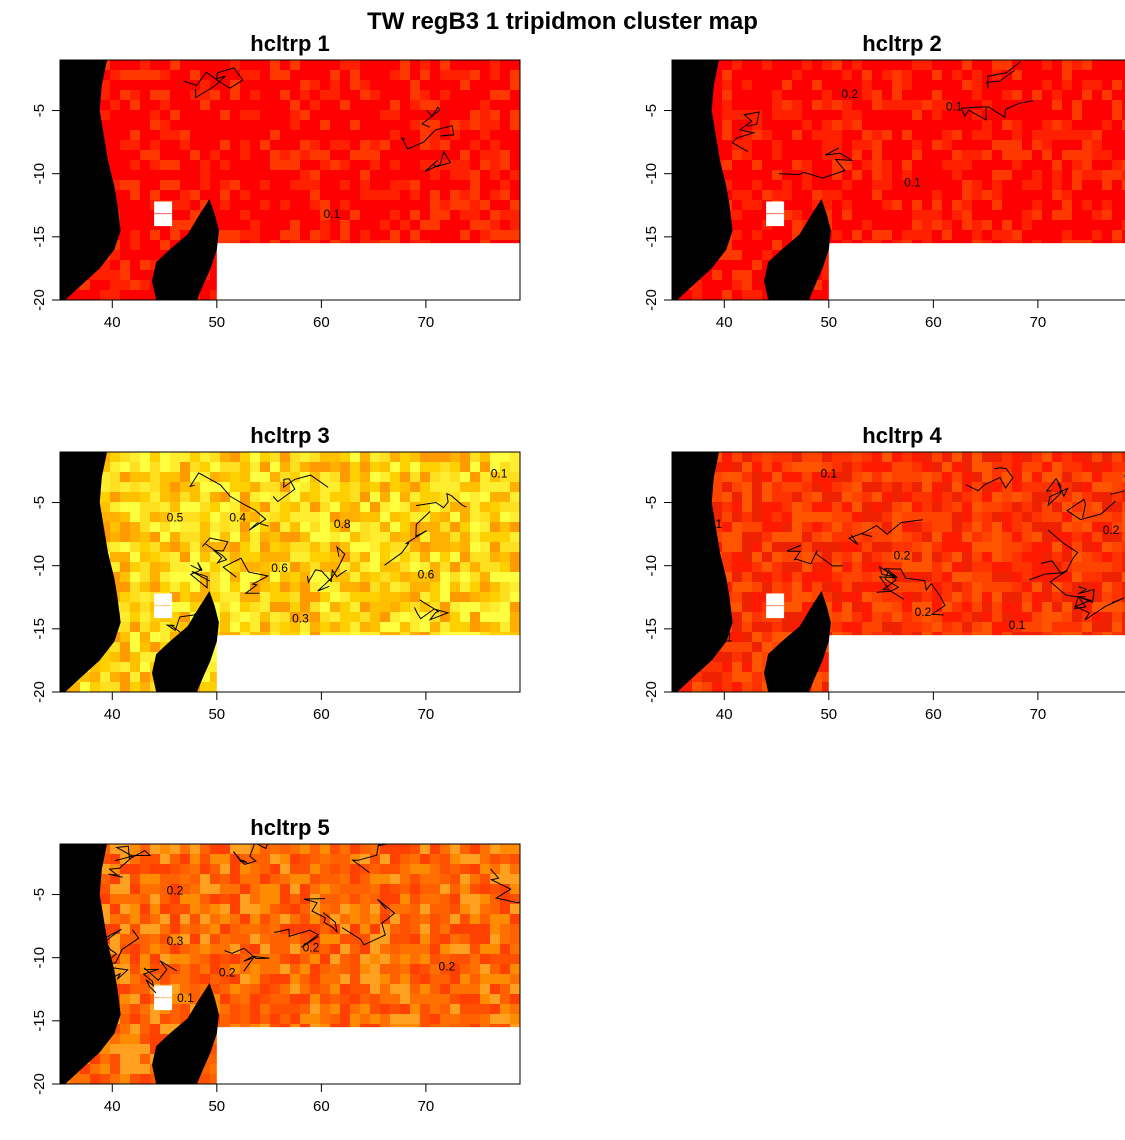 The width and height of the screenshot is (1125, 1140). Describe the element at coordinates (279, 568) in the screenshot. I see `contour-label: 0.6` at that location.